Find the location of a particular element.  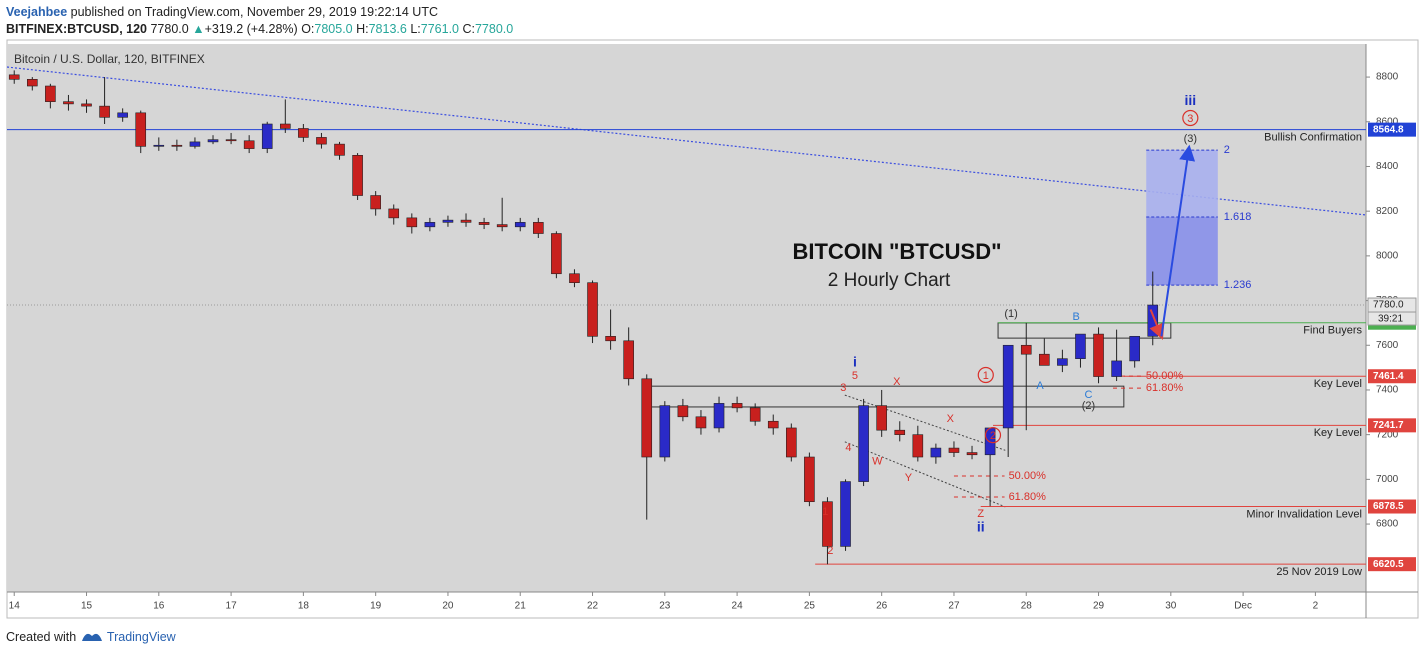

projection-up is located at coordinates (1178, 240).